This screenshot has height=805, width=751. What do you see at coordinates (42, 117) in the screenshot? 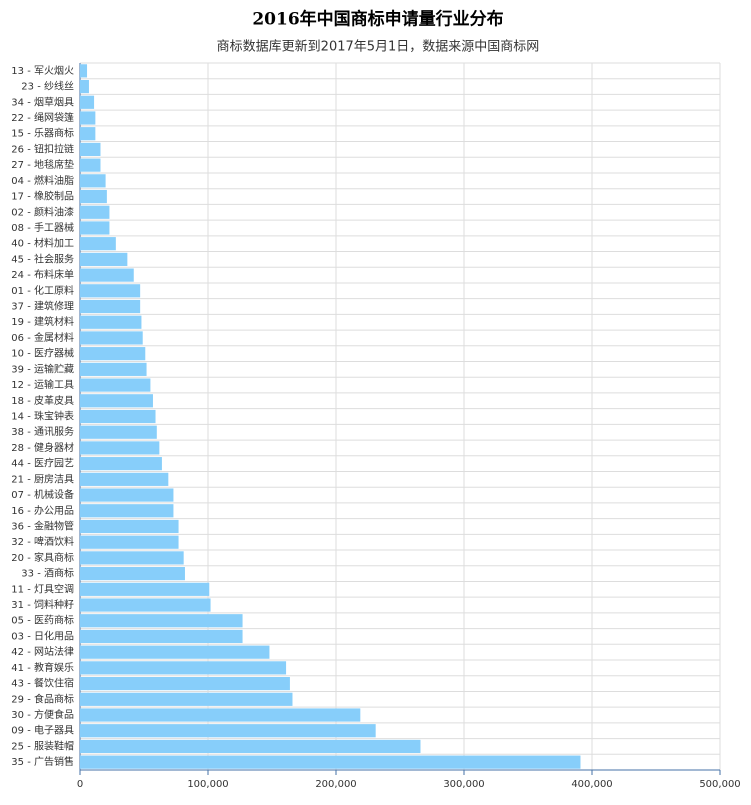
I see `y-tick-label: 22 - 绳网袋篷` at bounding box center [42, 117].